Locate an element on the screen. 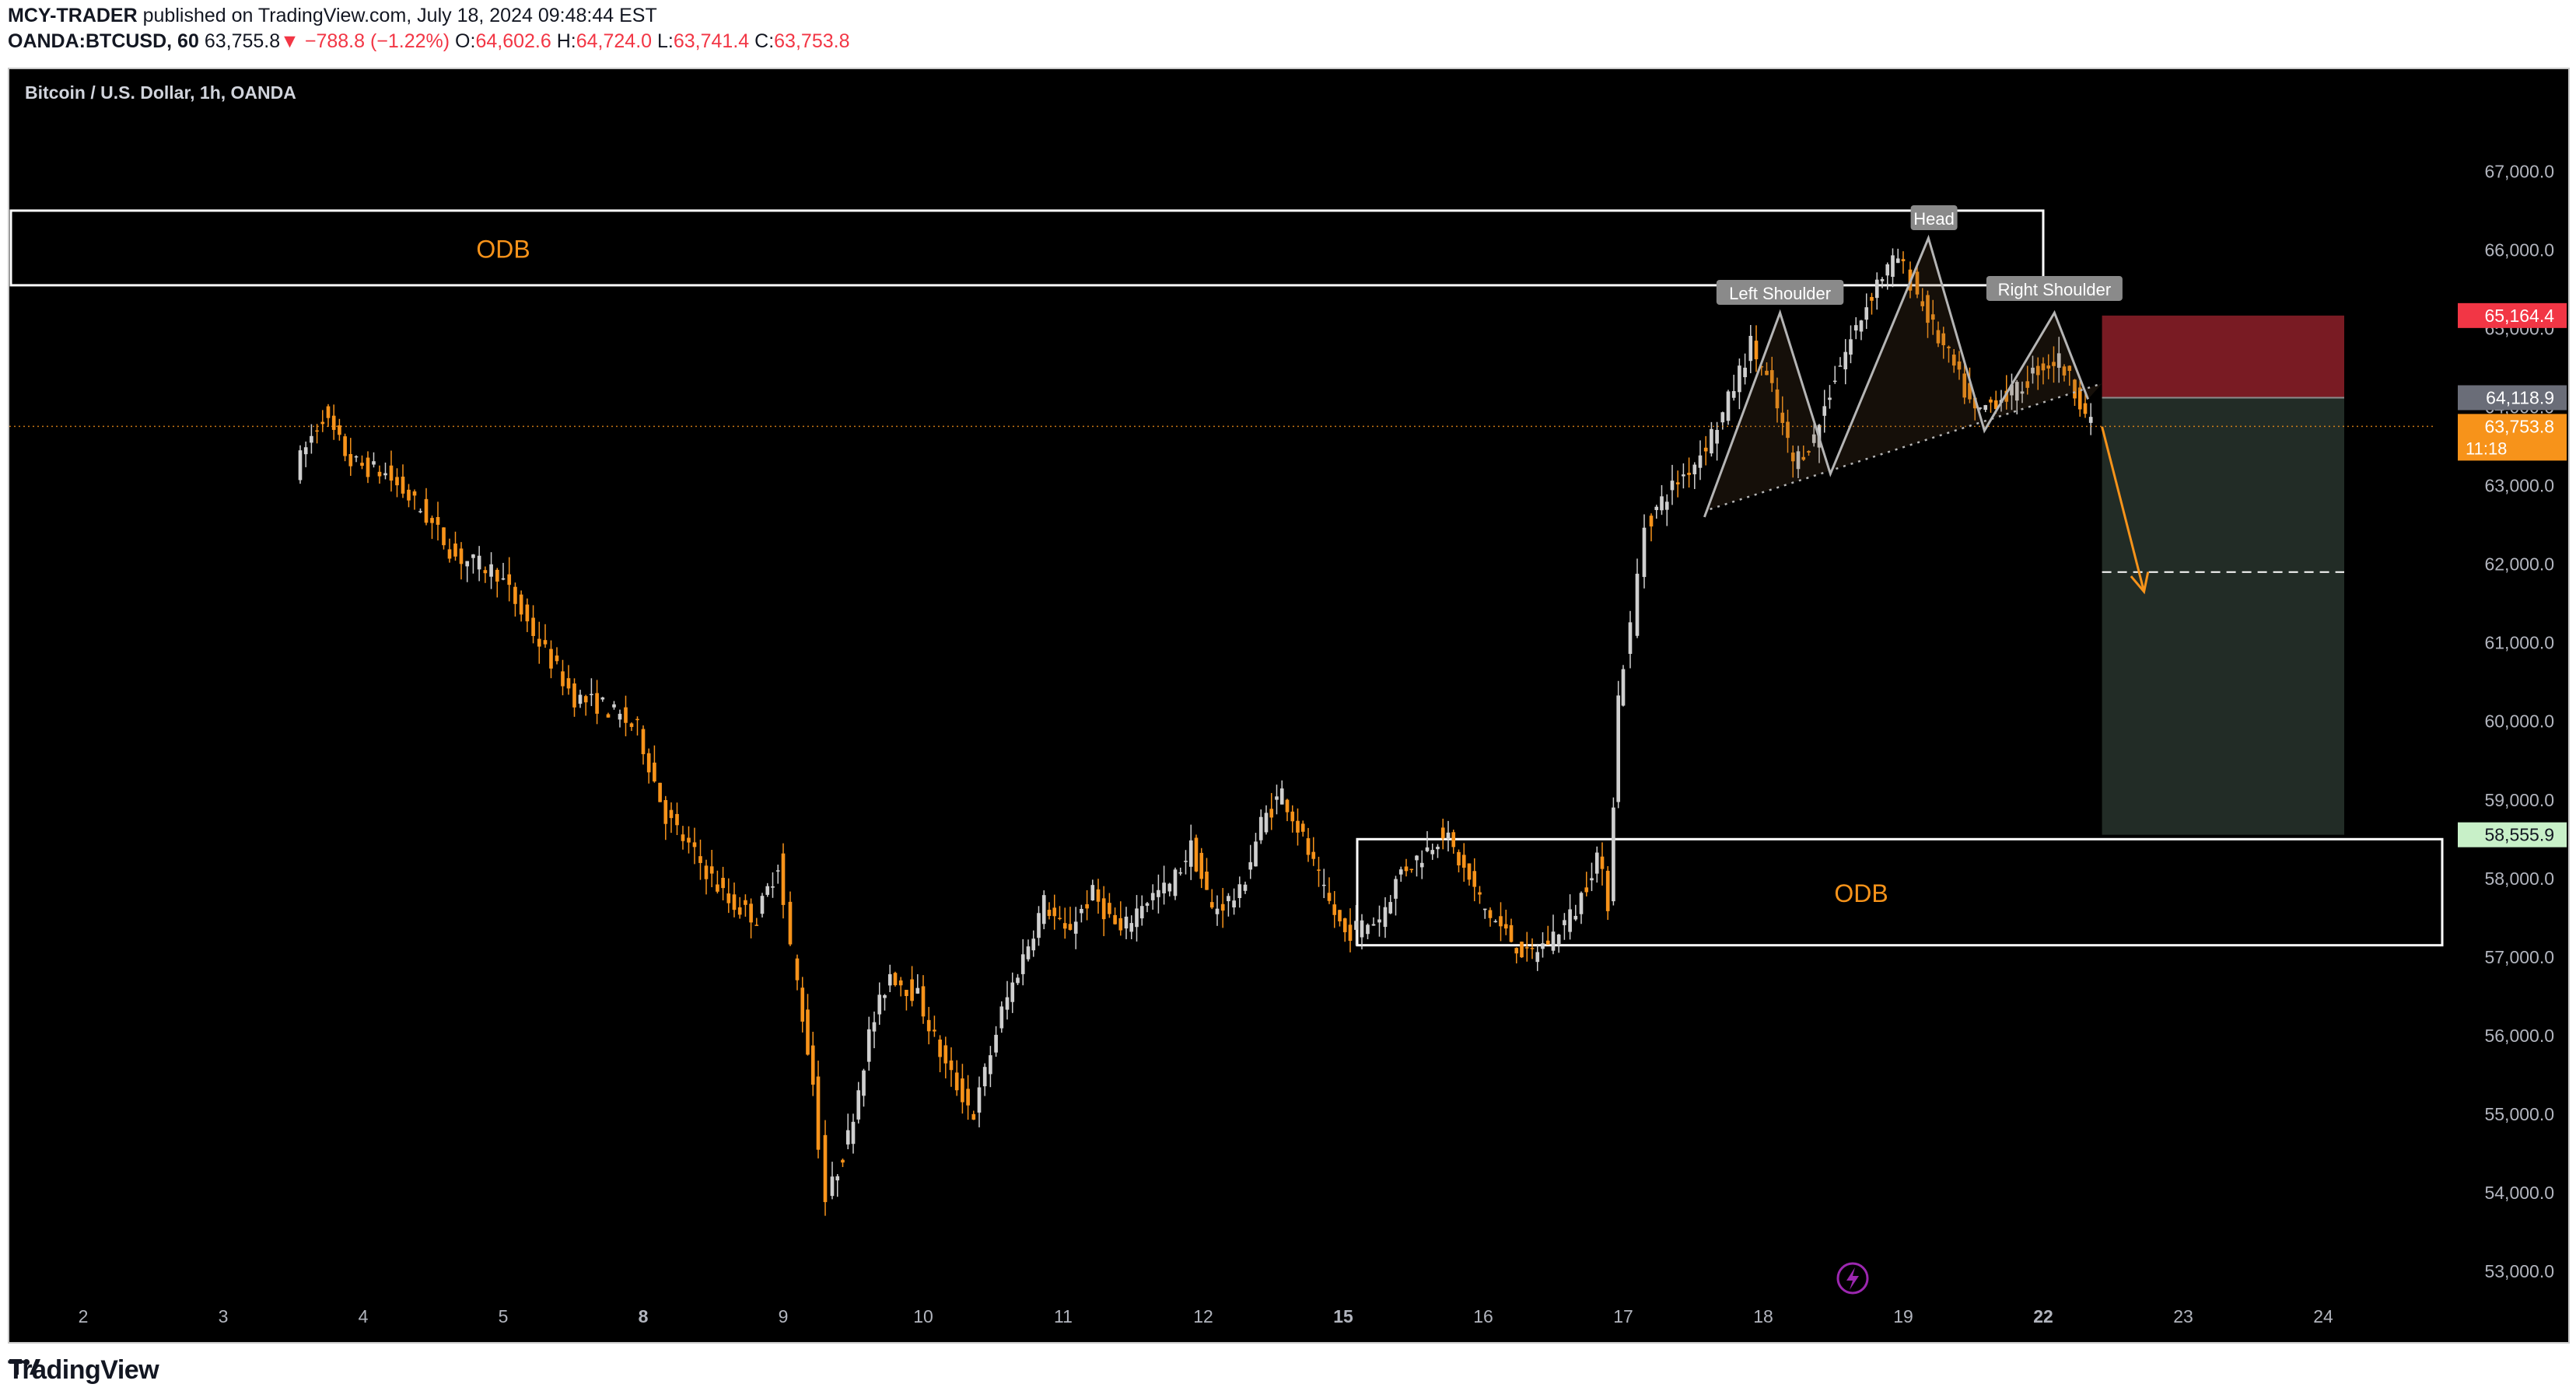 This screenshot has height=1398, width=2576. lightning-icon is located at coordinates (1853, 1278).